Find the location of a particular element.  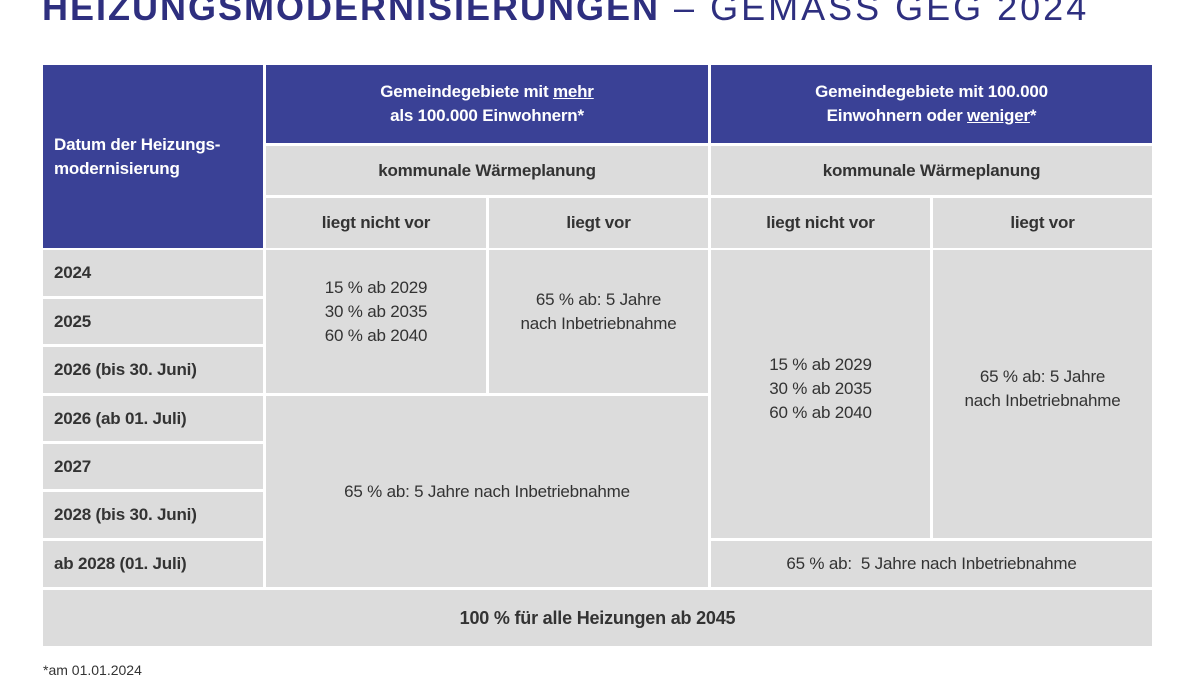

header-underlined: mehr is located at coordinates (573, 91).